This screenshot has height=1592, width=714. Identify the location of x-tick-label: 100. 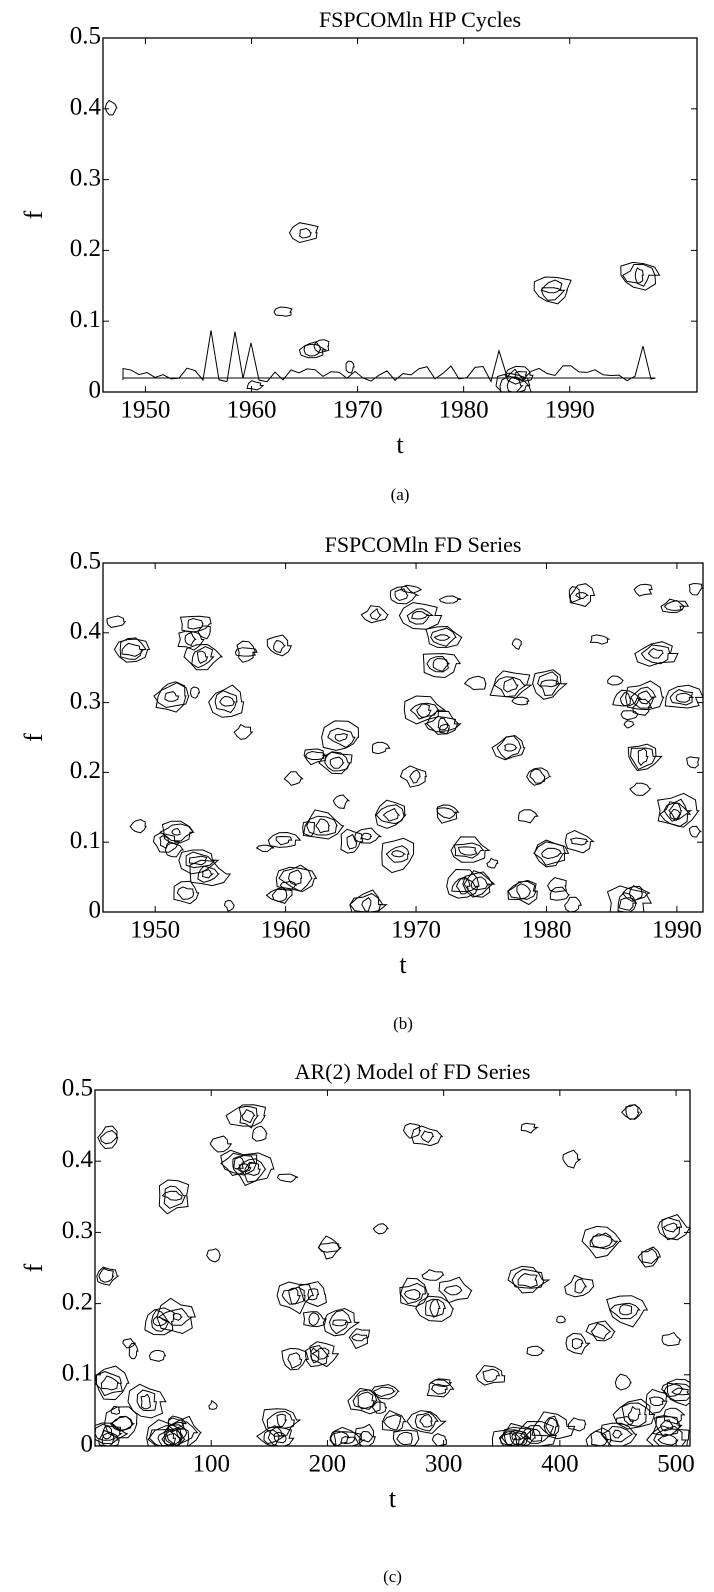
(211, 1464).